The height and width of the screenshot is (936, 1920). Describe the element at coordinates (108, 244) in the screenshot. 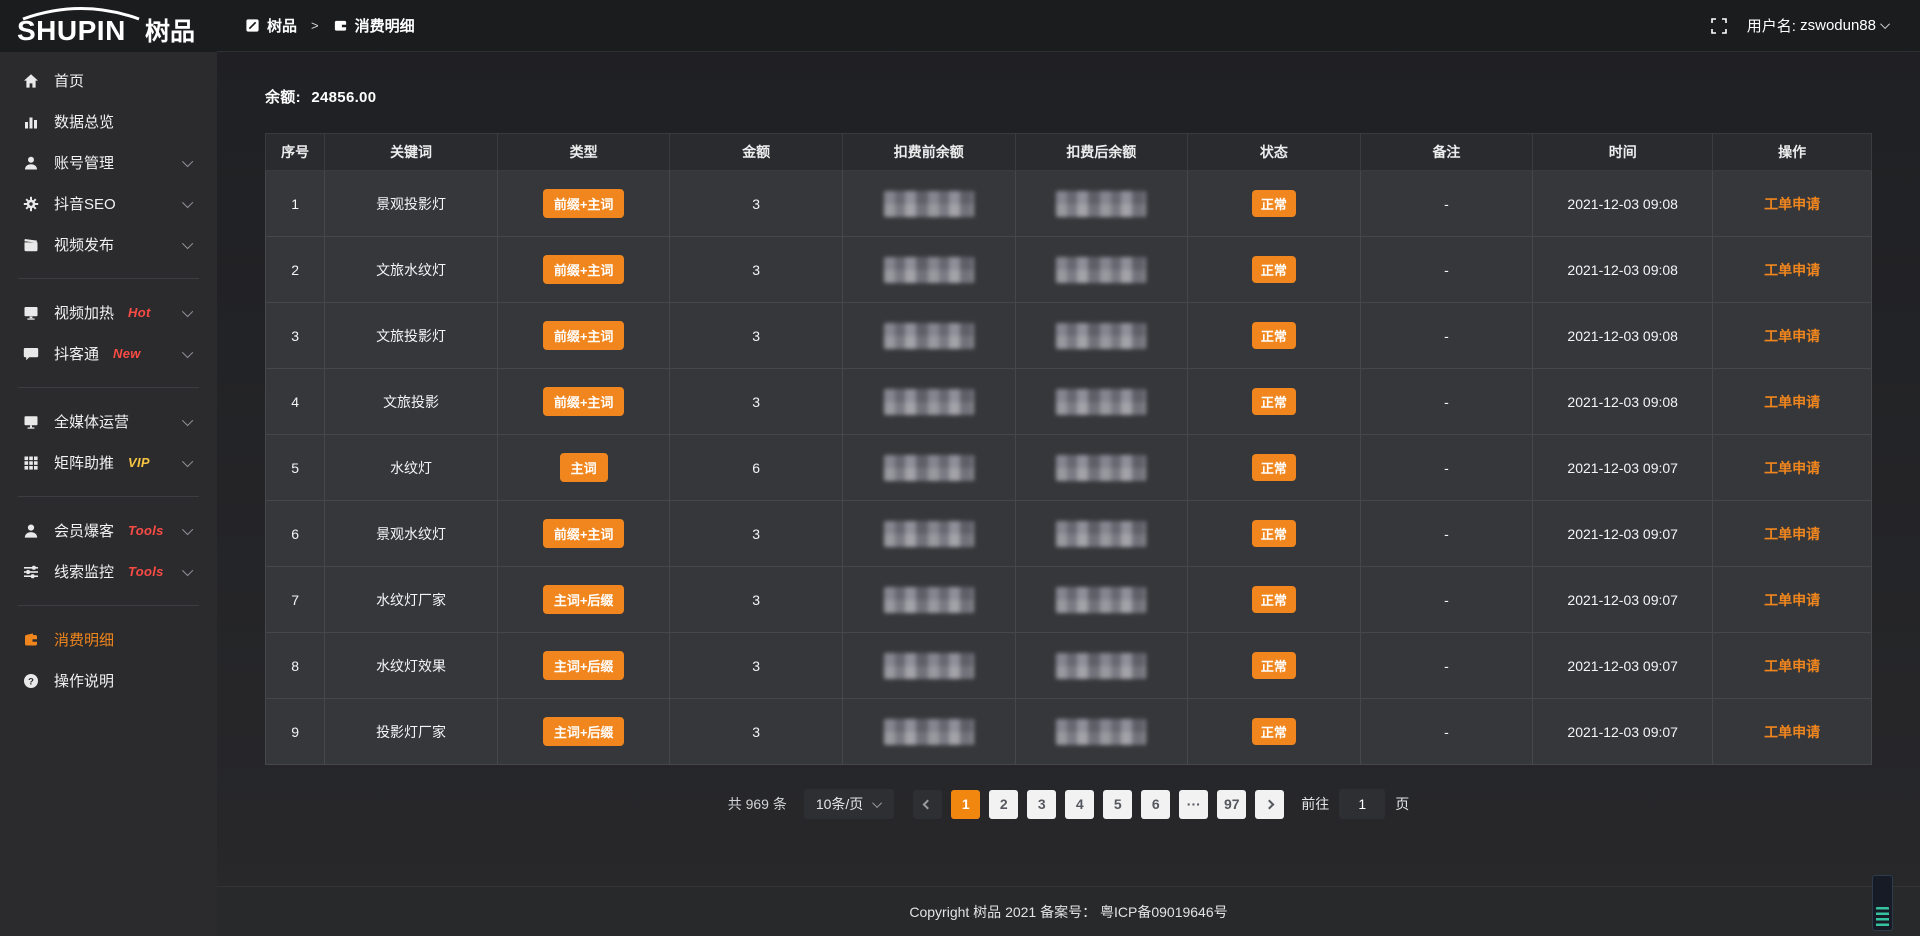

I see `sidebar-item-视频发布: 视频发布` at that location.